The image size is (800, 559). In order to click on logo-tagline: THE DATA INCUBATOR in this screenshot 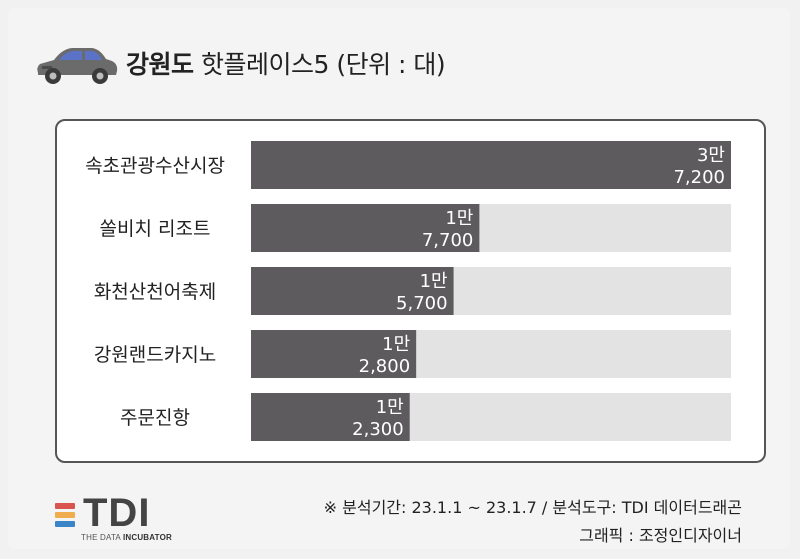, I will do `click(126, 537)`.